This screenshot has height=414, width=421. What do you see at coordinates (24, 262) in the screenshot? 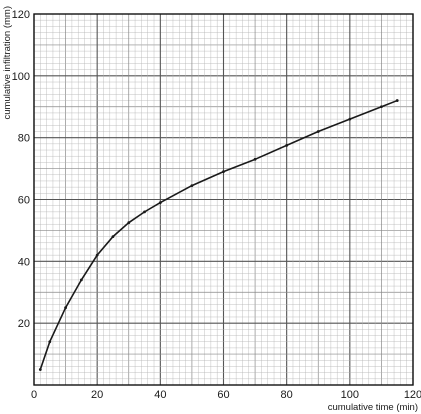
I see `y-tick-label: 40` at bounding box center [24, 262].